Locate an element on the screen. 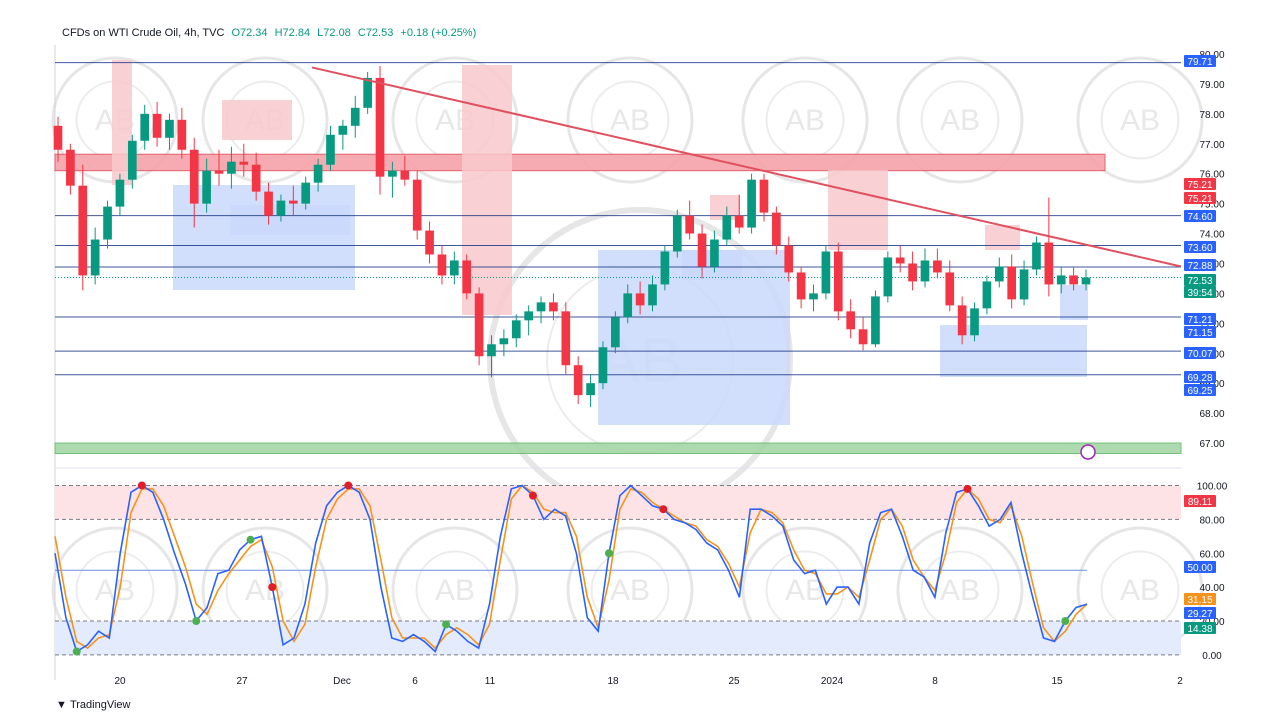 The width and height of the screenshot is (1280, 720). price-tick-label: 67.00 is located at coordinates (1211, 444).